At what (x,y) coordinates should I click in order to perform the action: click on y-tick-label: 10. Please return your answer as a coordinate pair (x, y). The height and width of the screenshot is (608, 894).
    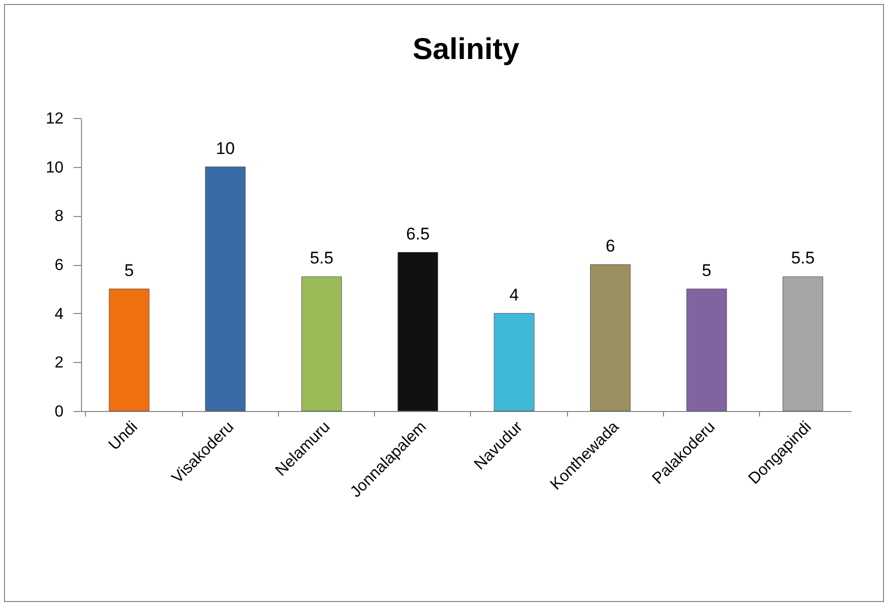
    Looking at the image, I should click on (55, 167).